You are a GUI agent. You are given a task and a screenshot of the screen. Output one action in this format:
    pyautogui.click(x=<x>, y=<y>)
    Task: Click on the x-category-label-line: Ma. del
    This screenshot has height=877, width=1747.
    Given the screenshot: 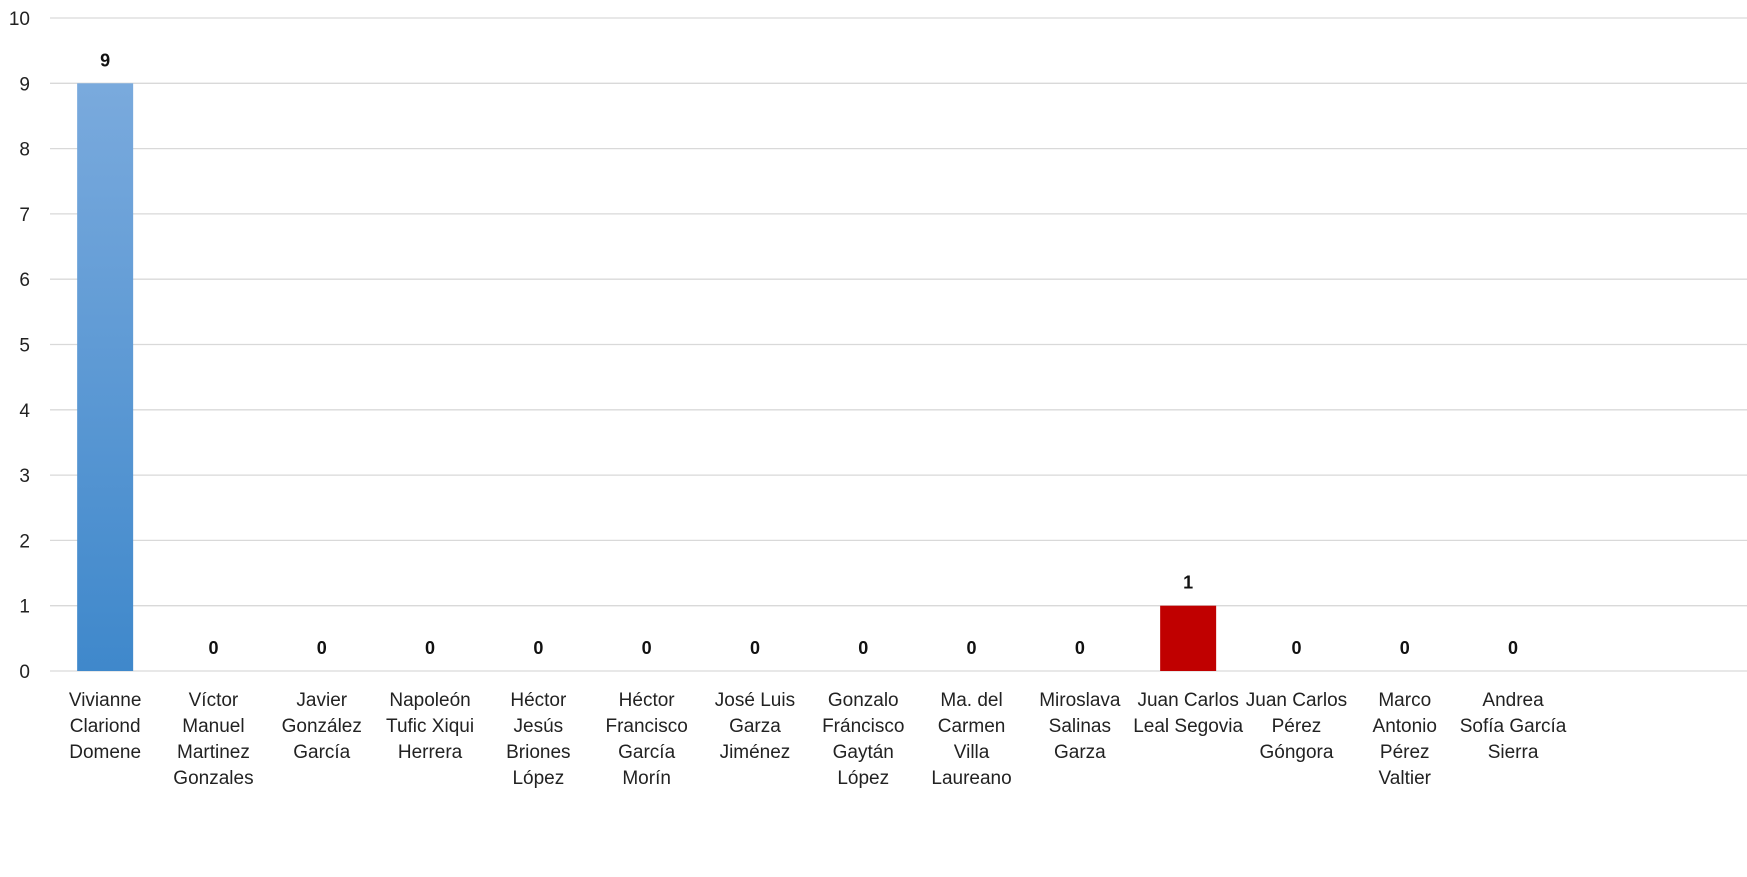 What is the action you would take?
    pyautogui.click(x=971, y=700)
    